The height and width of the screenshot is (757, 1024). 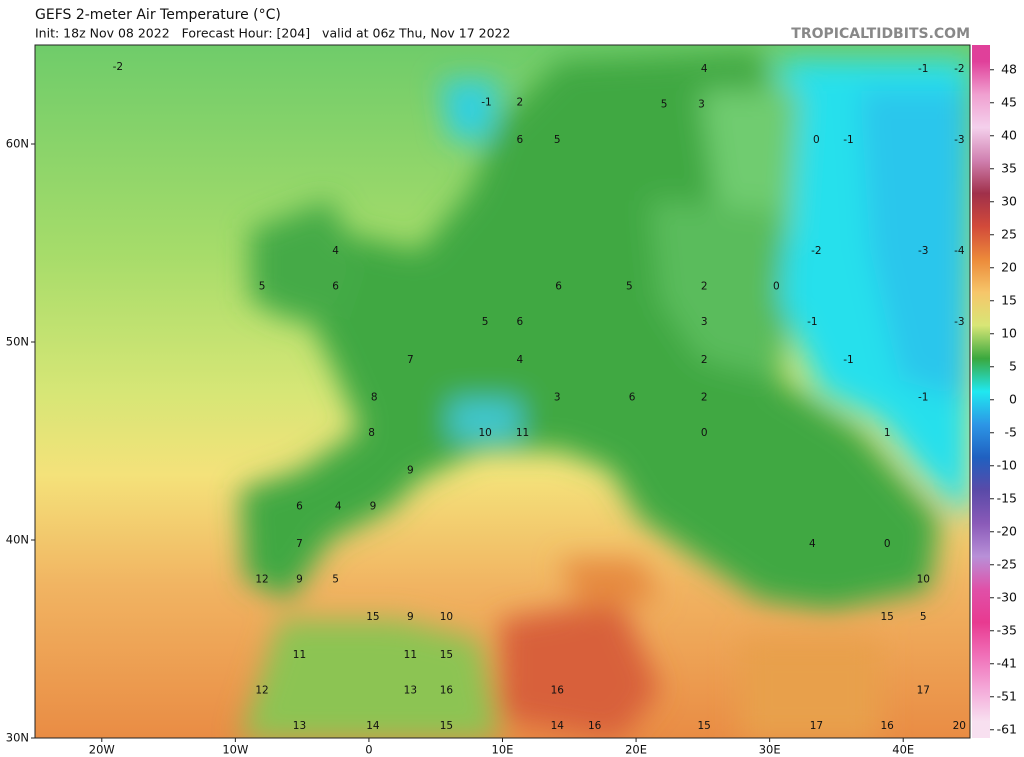 I want to click on x-tick-label: 10W, so click(x=235, y=750).